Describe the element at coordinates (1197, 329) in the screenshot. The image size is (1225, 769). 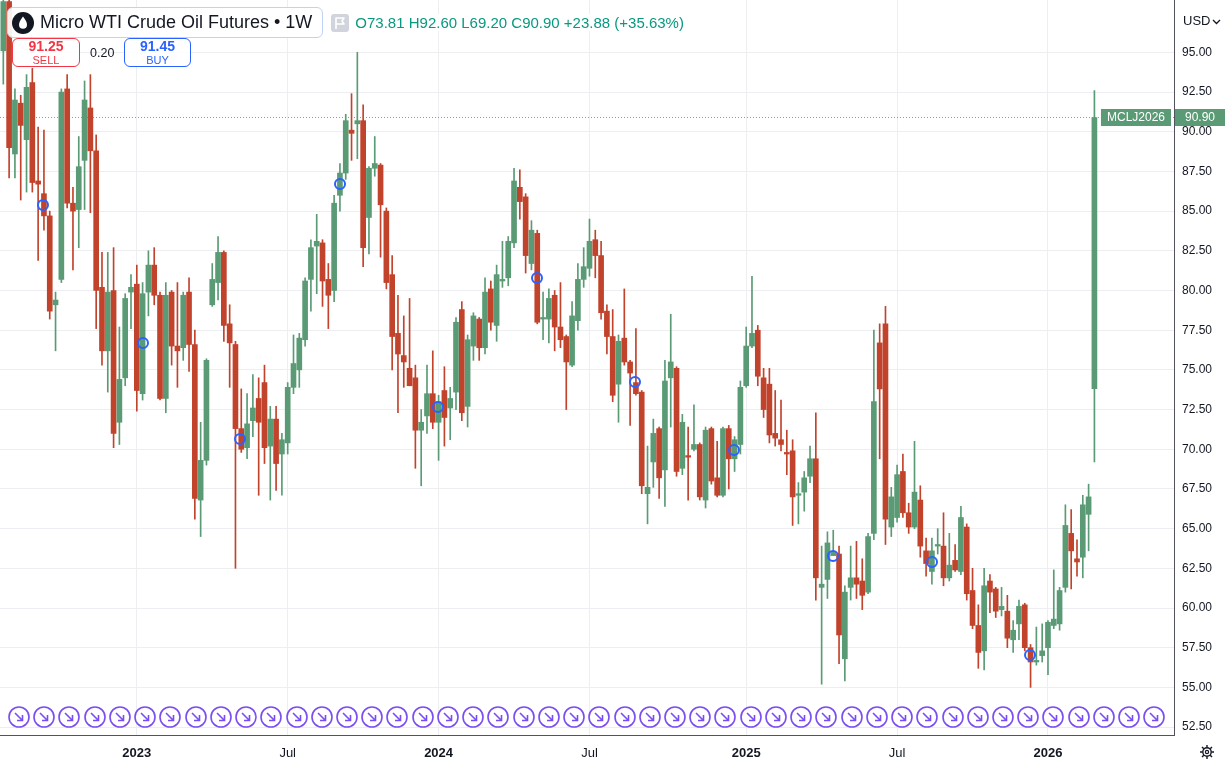
I see `y-tick-label: 77.50` at that location.